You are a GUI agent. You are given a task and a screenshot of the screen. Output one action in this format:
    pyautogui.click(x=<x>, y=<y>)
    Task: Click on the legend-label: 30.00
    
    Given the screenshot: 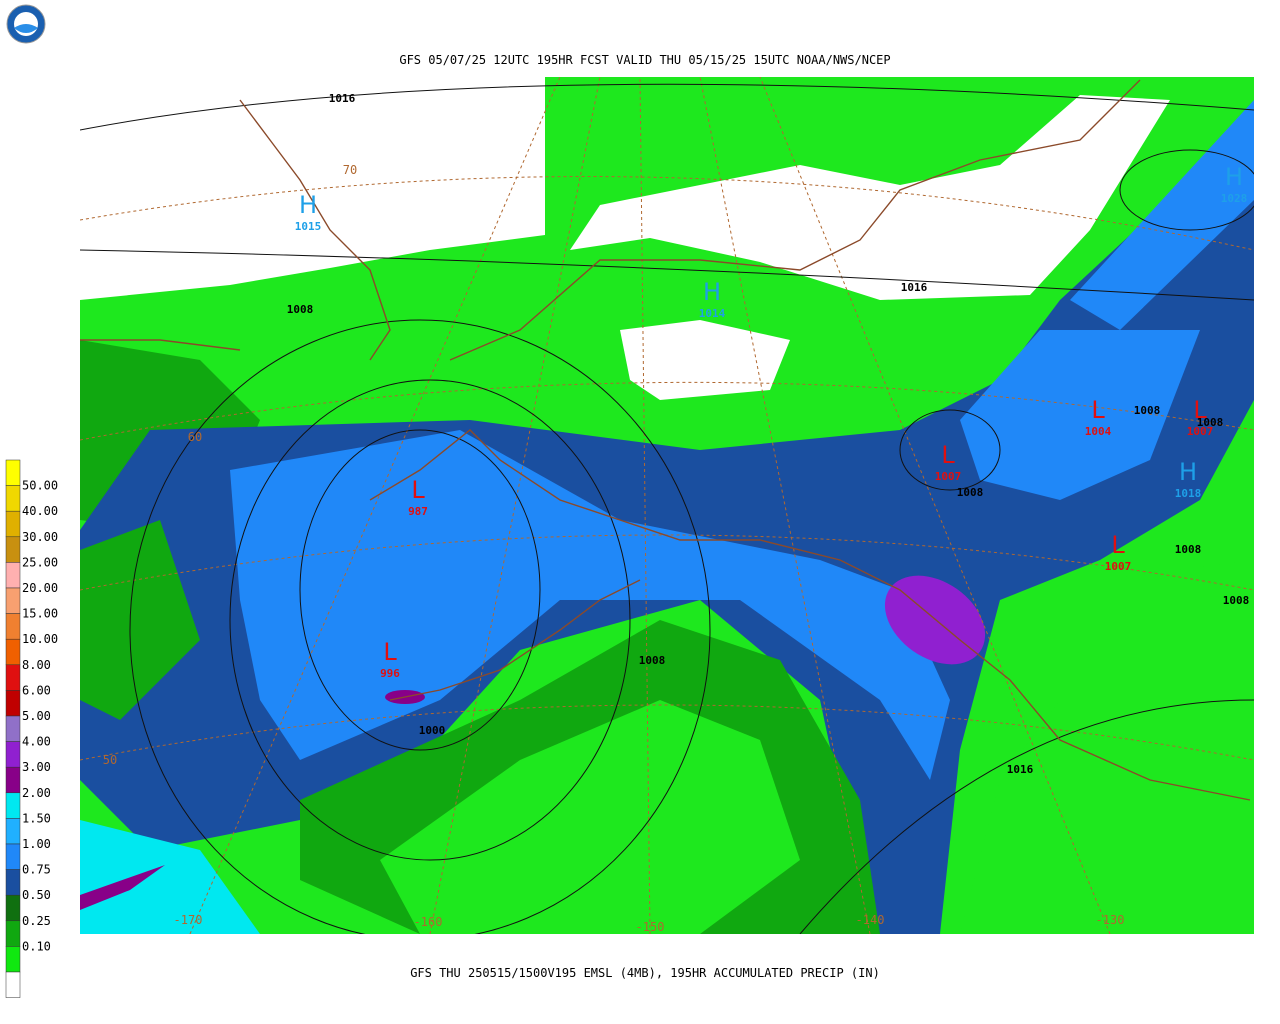 What is the action you would take?
    pyautogui.click(x=40, y=537)
    